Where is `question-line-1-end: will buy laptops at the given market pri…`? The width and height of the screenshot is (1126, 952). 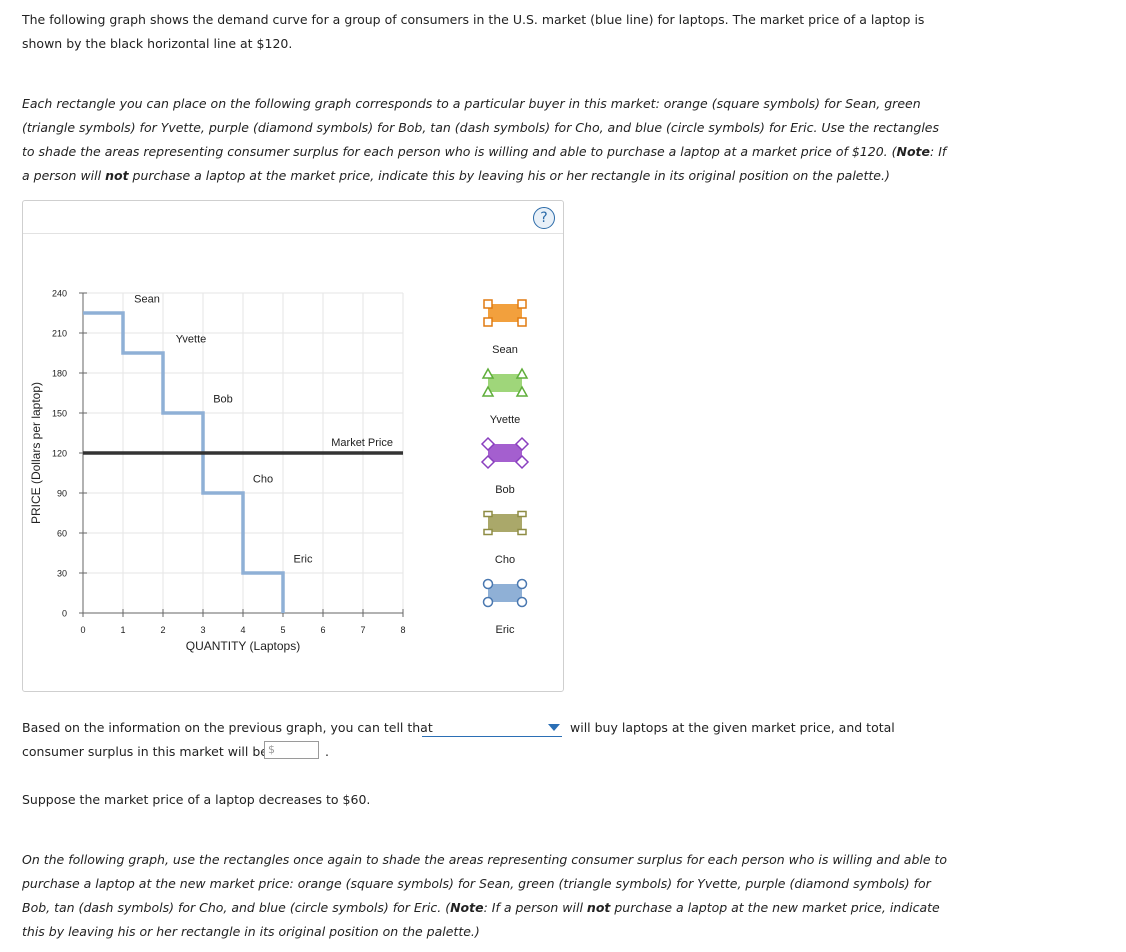 question-line-1-end: will buy laptops at the given market pri… is located at coordinates (732, 727).